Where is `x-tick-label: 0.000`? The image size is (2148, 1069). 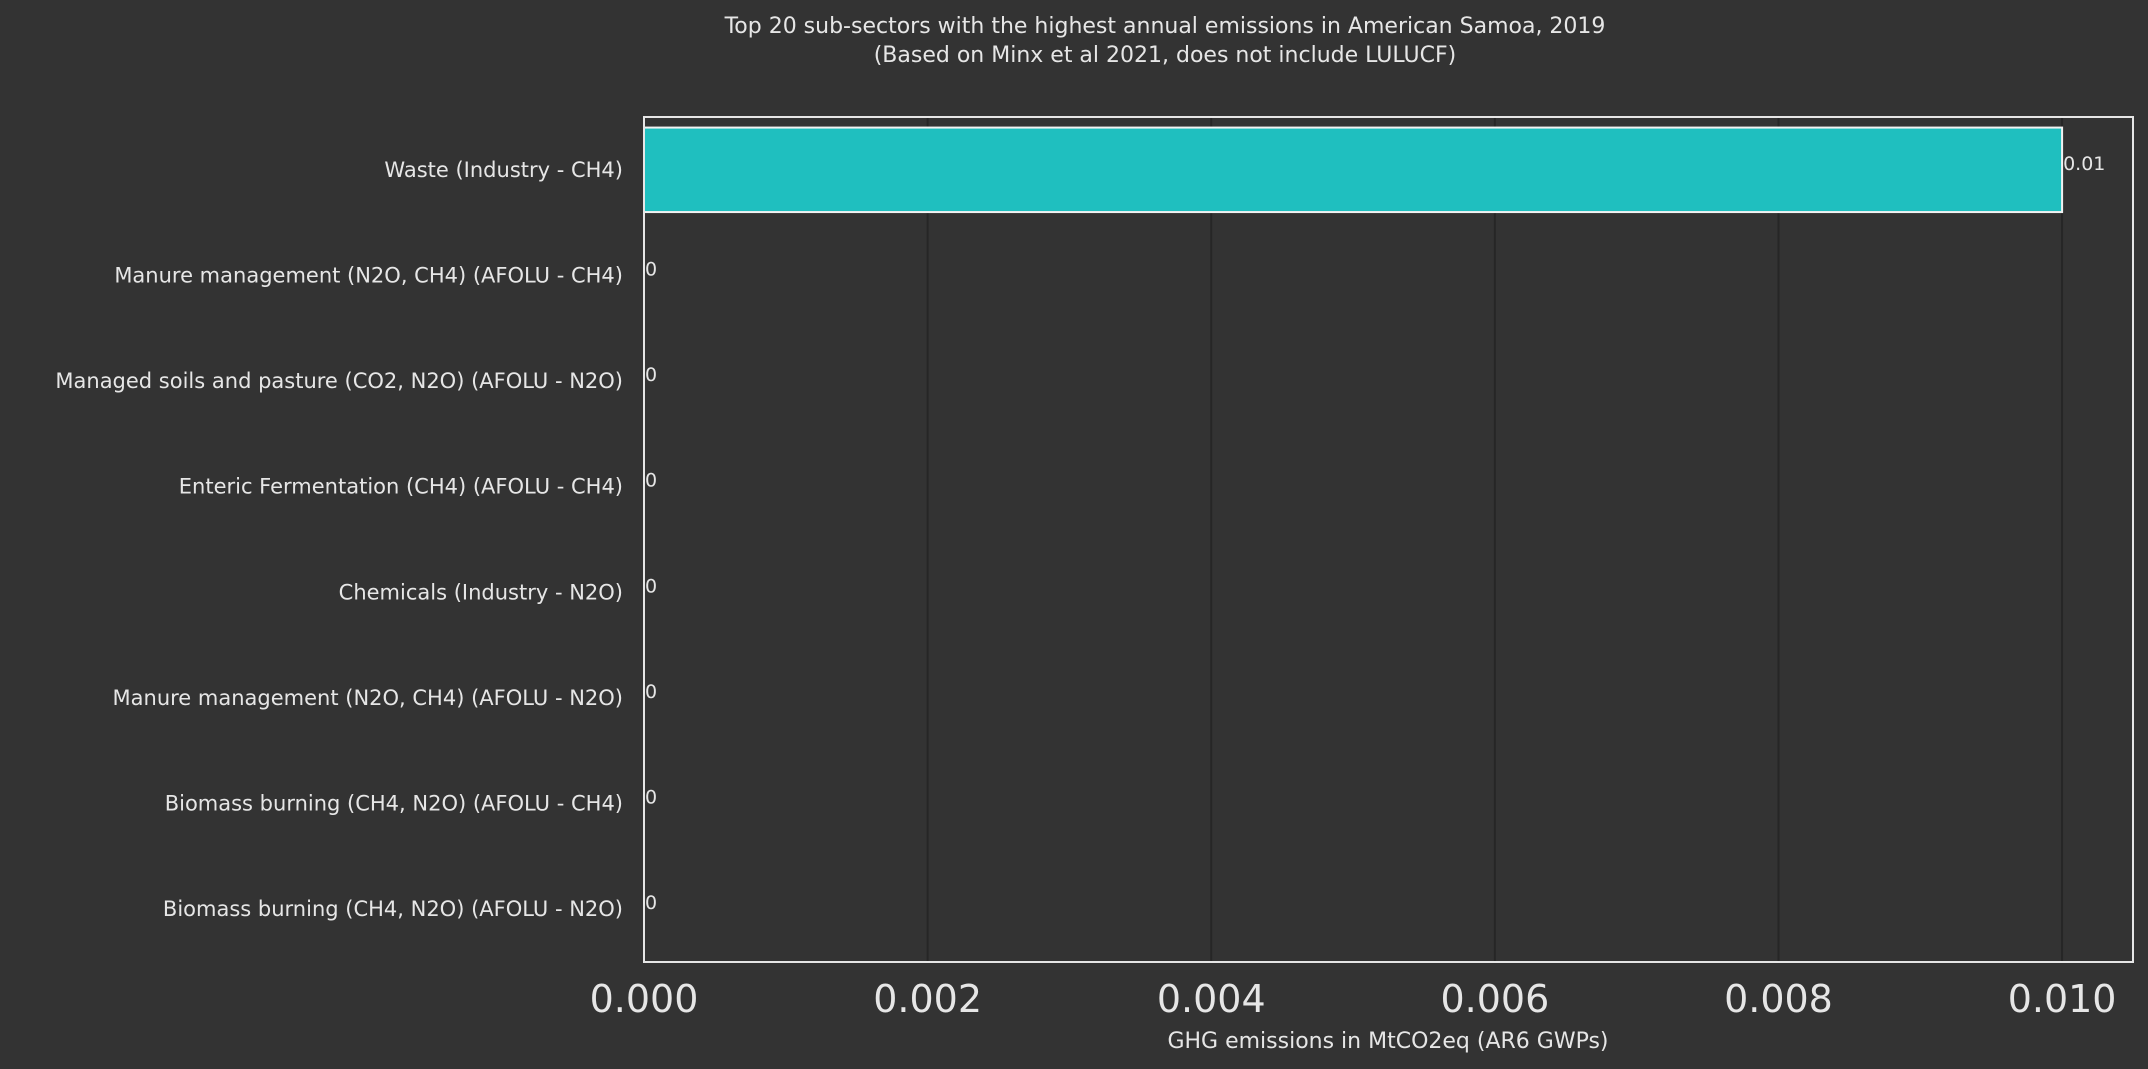 x-tick-label: 0.000 is located at coordinates (644, 999).